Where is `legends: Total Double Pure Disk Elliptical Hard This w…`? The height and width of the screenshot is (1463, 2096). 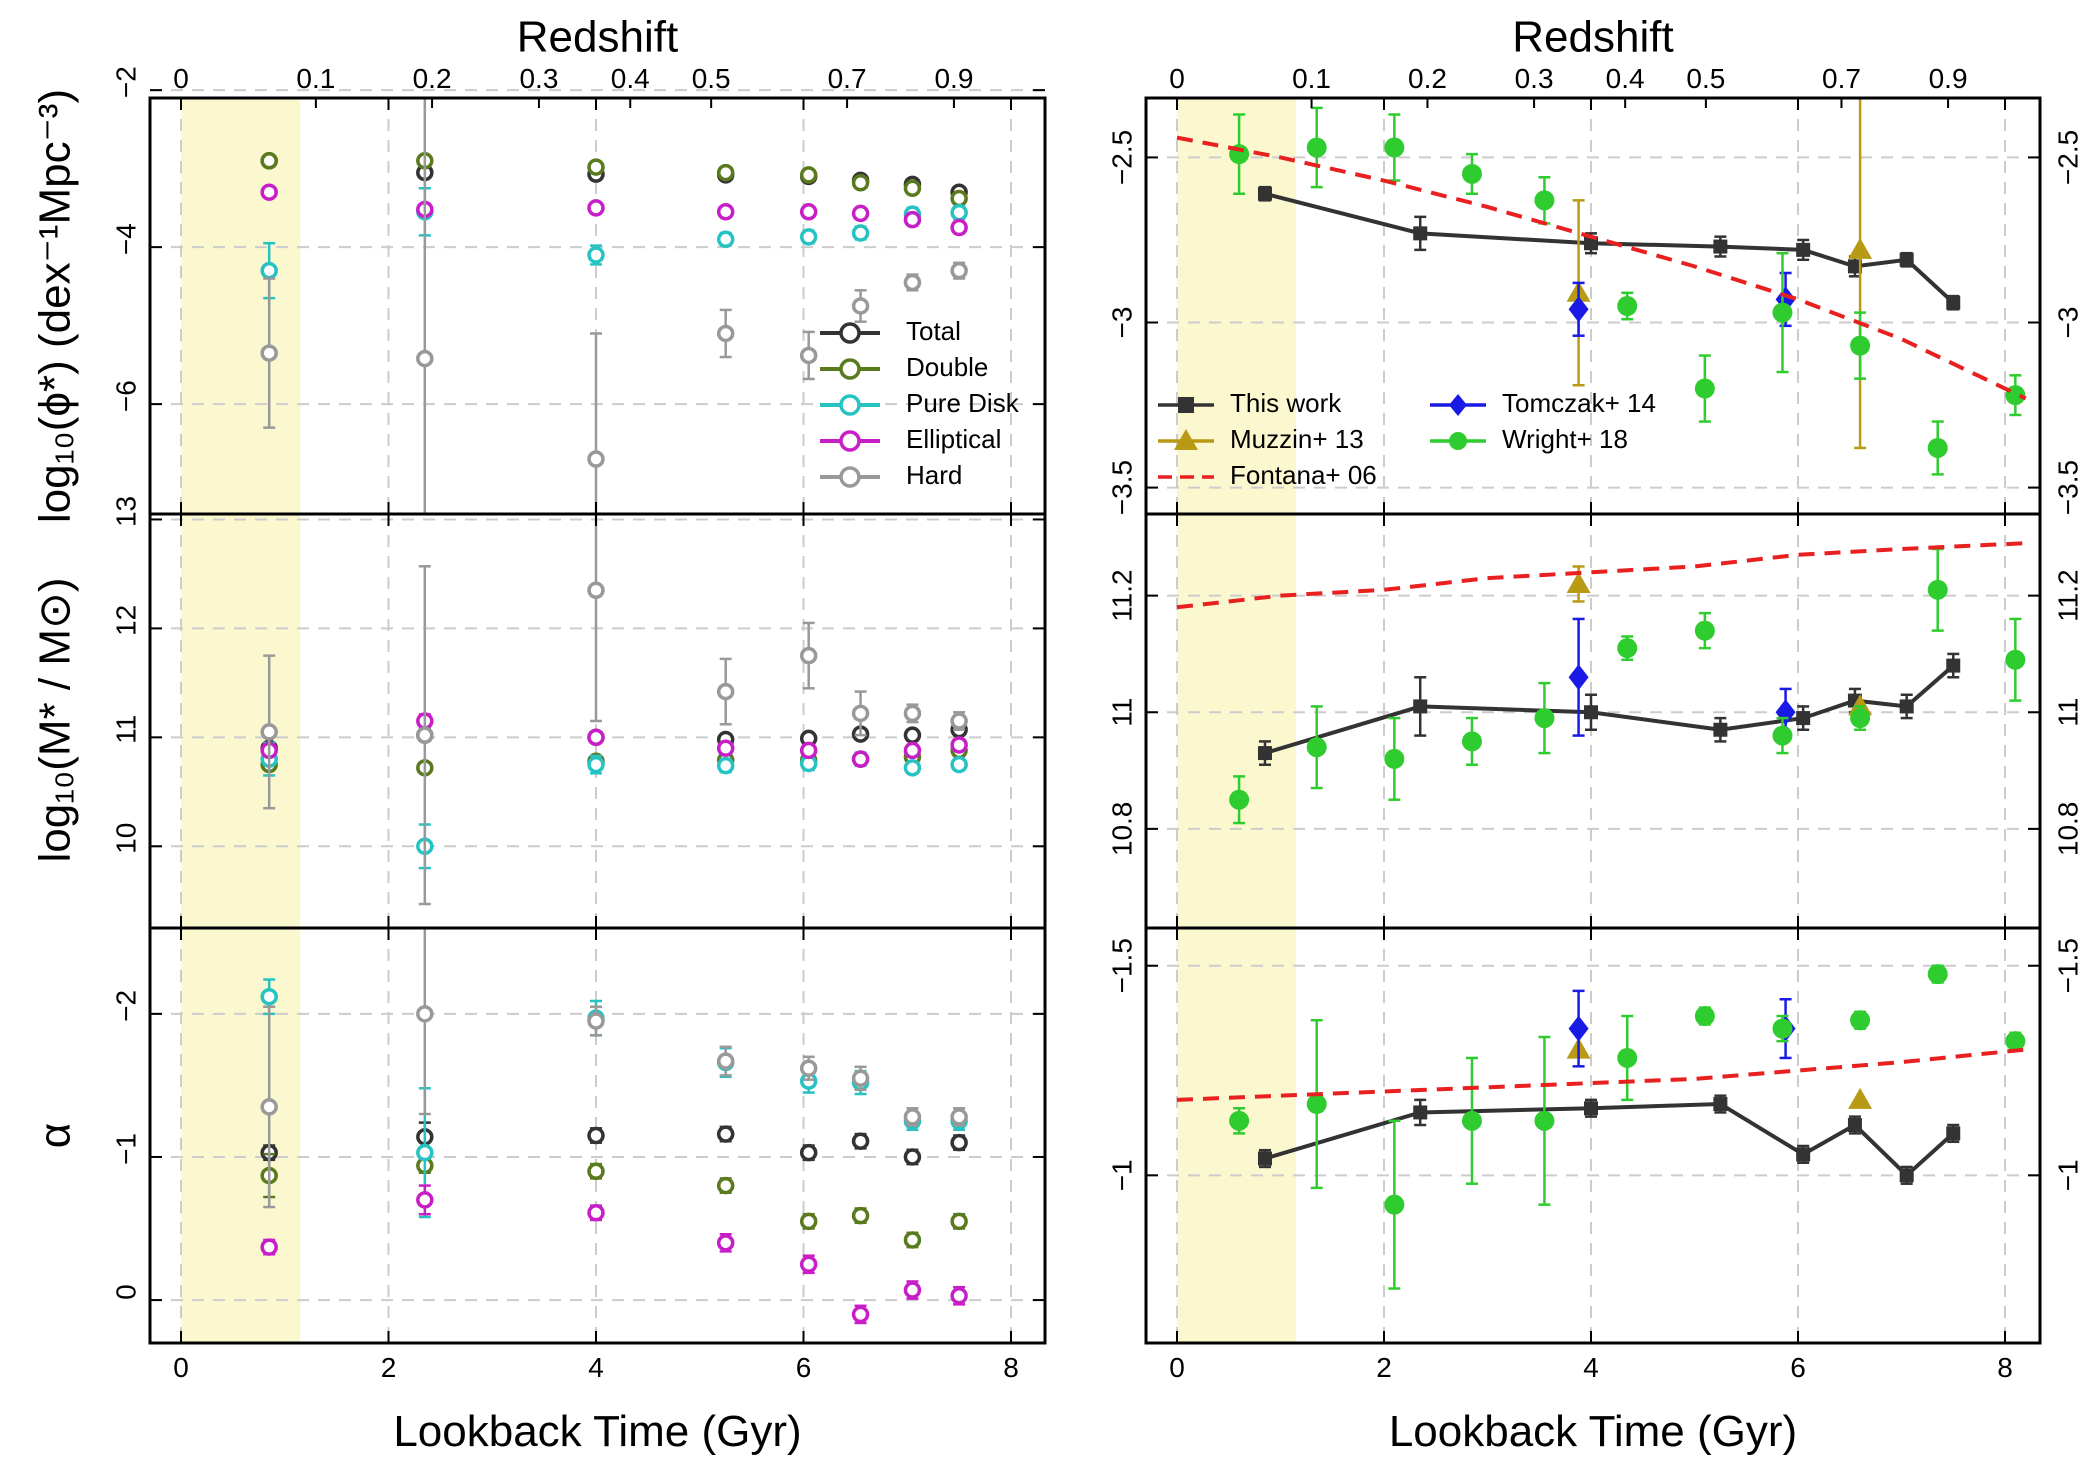 legends: Total Double Pure Disk Elliptical Hard This w… is located at coordinates (1238, 403).